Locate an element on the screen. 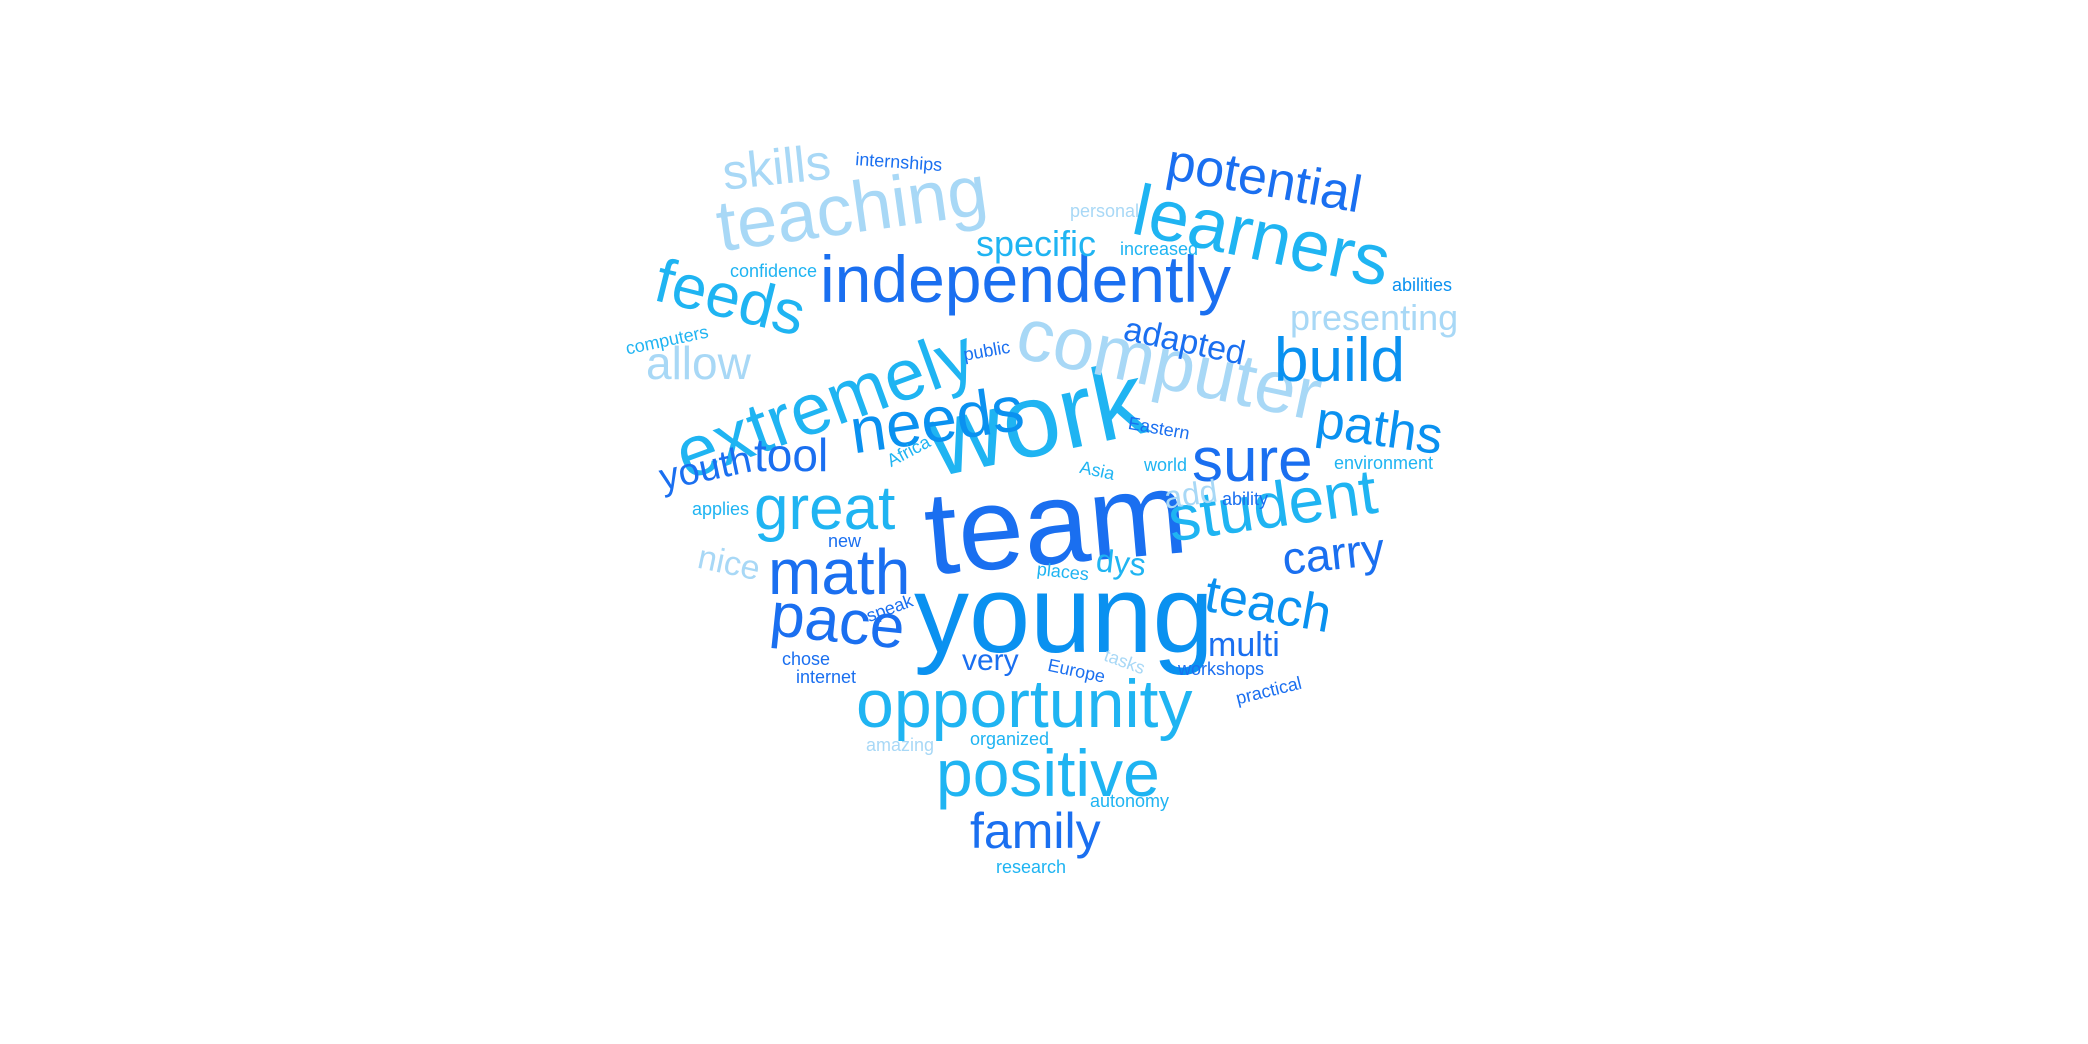 The height and width of the screenshot is (1044, 2088). word-increased: increased is located at coordinates (1159, 249).